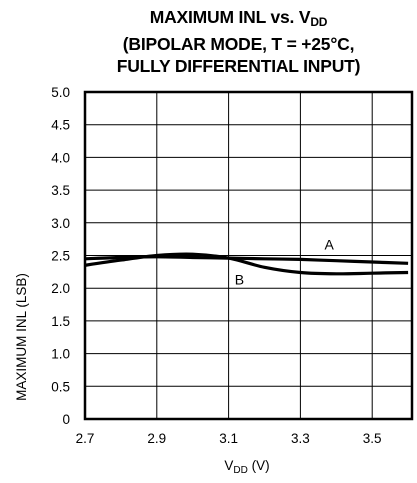  What do you see at coordinates (329, 245) in the screenshot?
I see `curve-label-a: A` at bounding box center [329, 245].